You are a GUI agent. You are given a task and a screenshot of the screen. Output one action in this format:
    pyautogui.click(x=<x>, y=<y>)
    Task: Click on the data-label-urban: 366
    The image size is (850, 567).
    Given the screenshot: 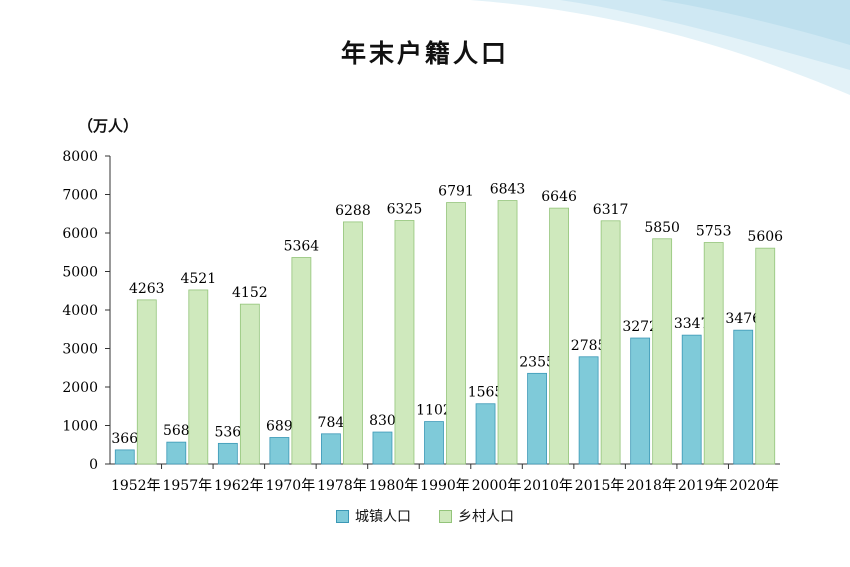 What is the action you would take?
    pyautogui.click(x=124, y=439)
    